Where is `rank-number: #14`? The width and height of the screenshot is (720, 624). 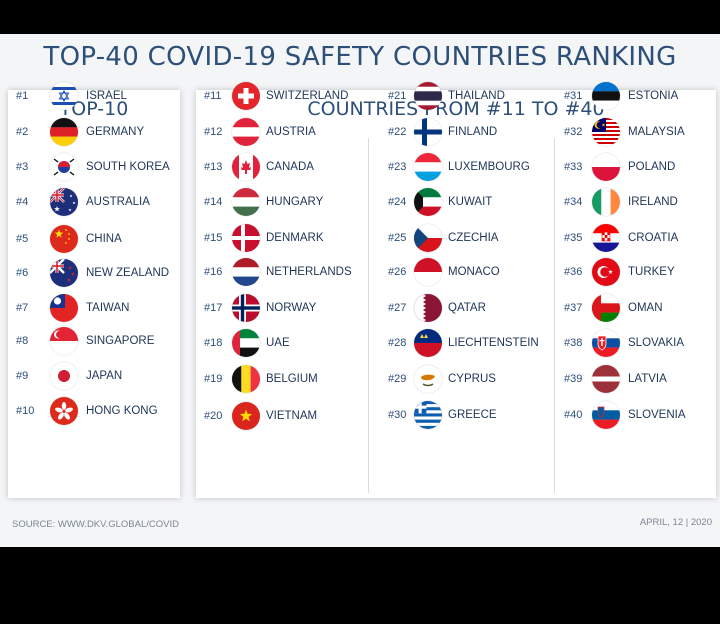
rank-number: #14 is located at coordinates (213, 202).